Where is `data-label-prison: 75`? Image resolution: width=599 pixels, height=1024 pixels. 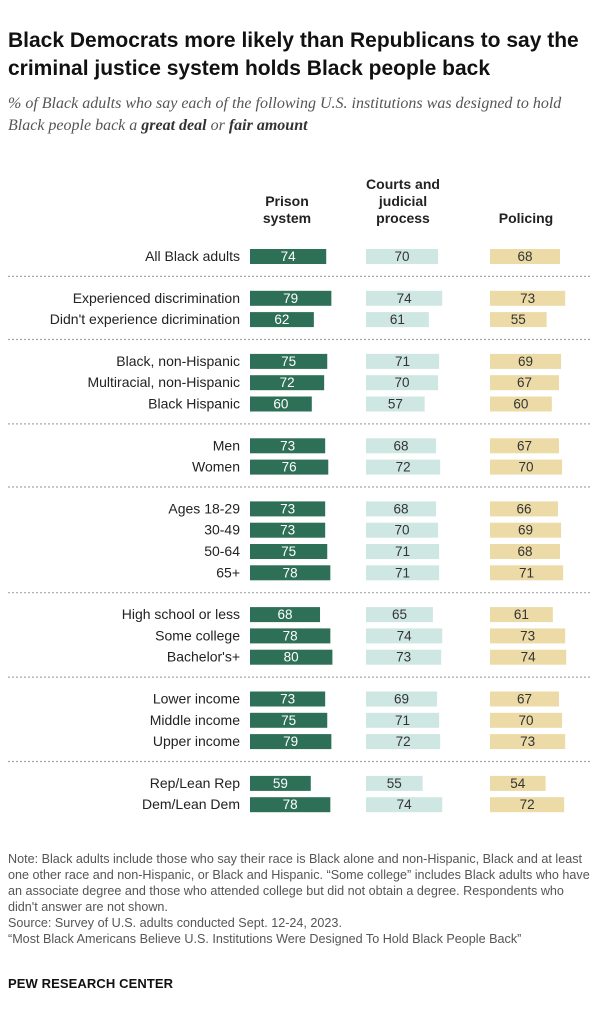
data-label-prison: 75 is located at coordinates (288, 551).